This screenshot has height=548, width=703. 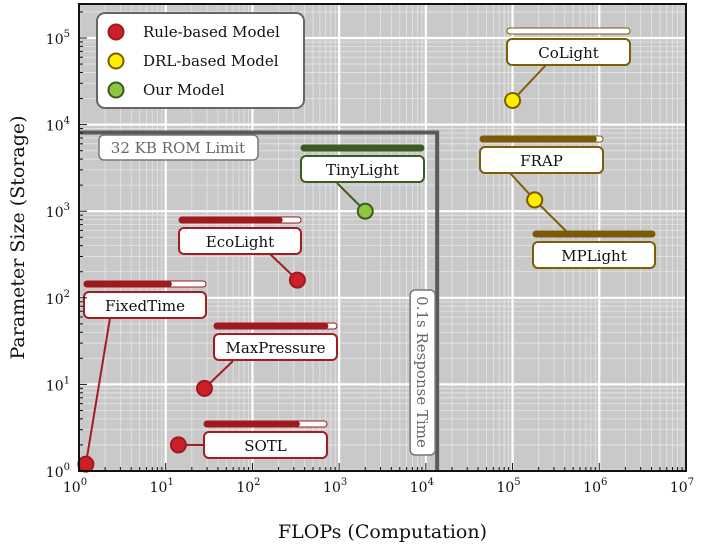 What do you see at coordinates (170, 482) in the screenshot?
I see `x-tick-exp: 1` at bounding box center [170, 482].